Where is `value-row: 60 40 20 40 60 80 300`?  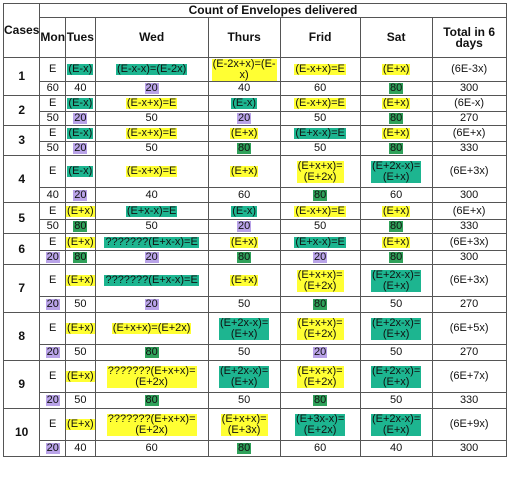
value-row: 60 40 20 40 60 80 300 is located at coordinates (255, 88).